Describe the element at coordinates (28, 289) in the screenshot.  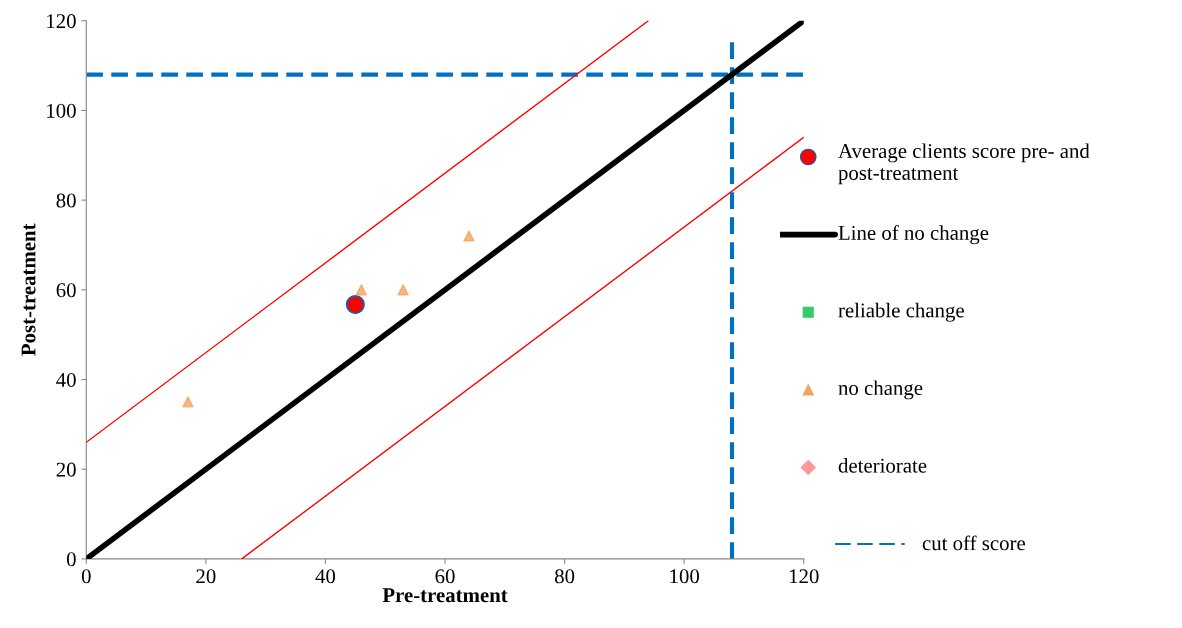
I see `y-axis-title: Post-treatment` at that location.